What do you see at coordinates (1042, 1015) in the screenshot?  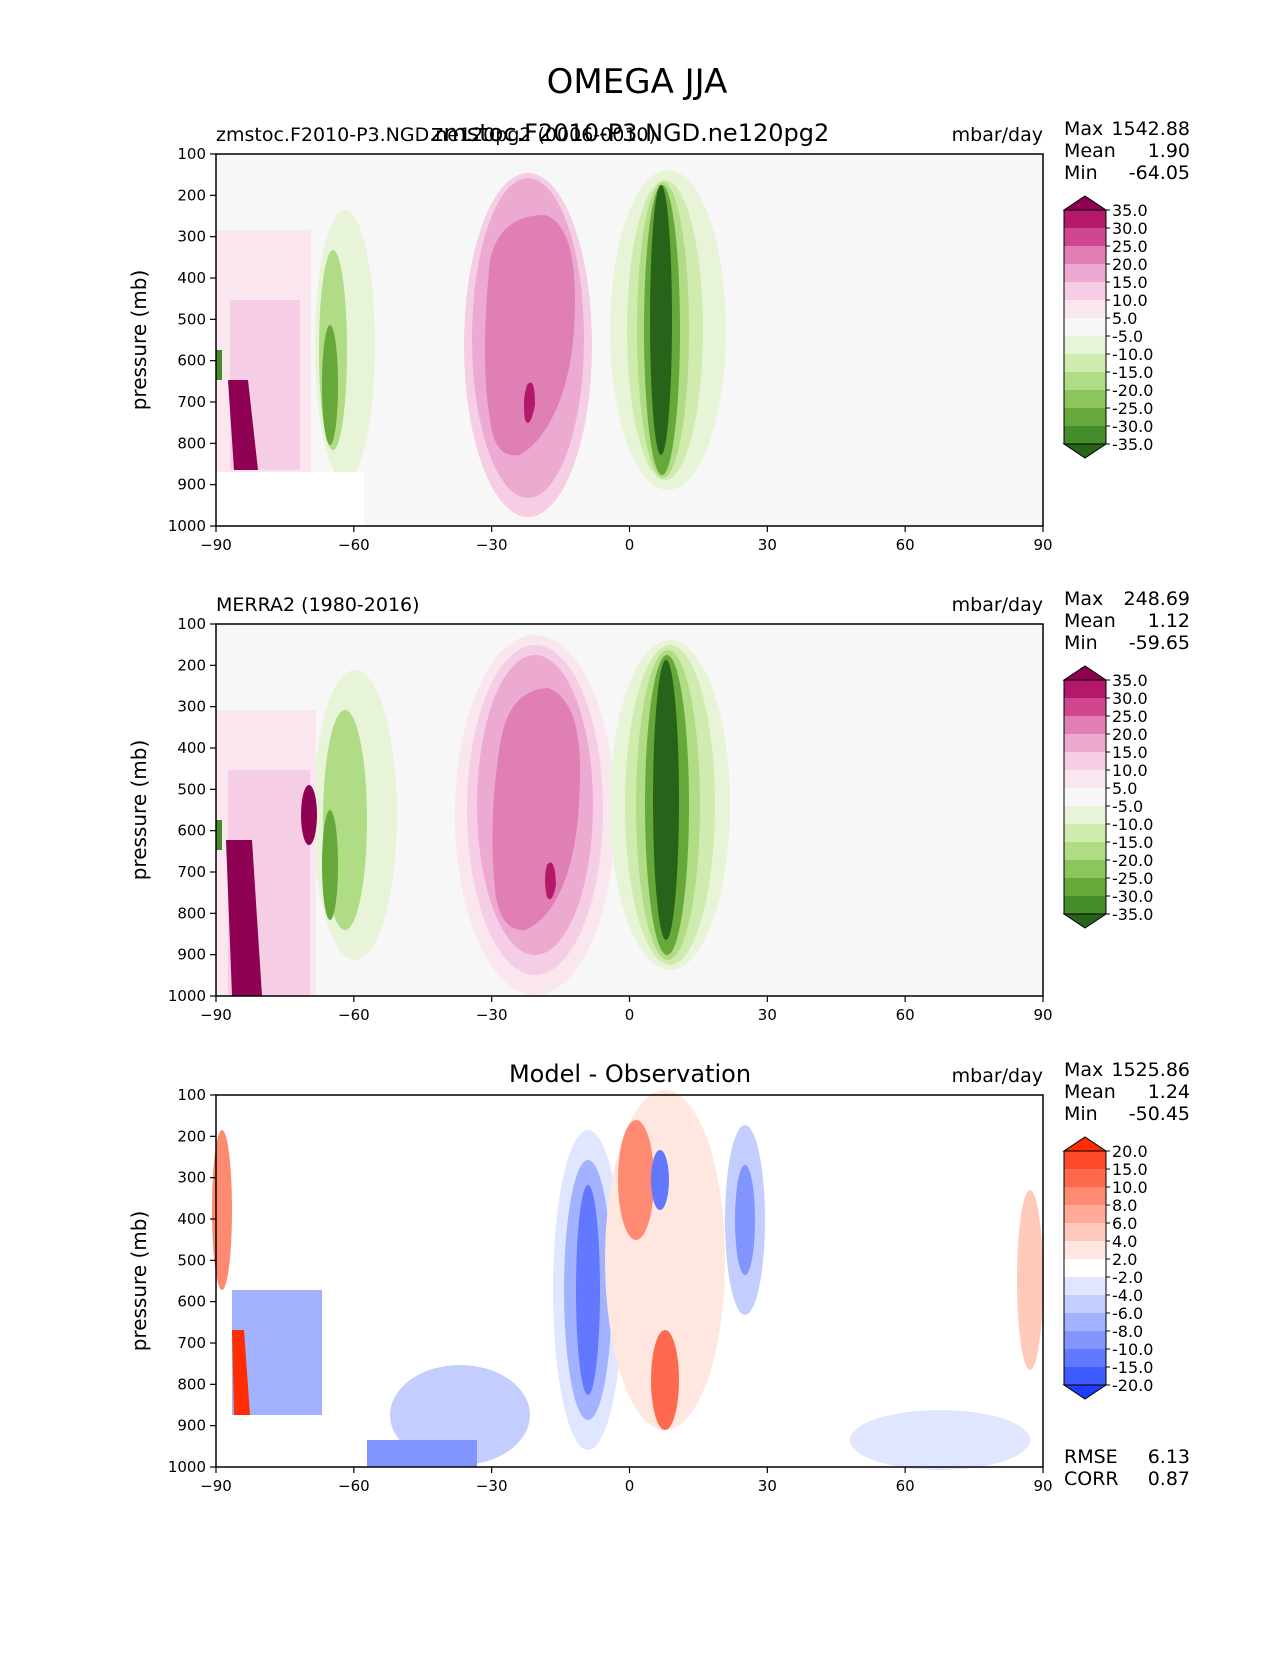 I see `x-tick-label: 90` at bounding box center [1042, 1015].